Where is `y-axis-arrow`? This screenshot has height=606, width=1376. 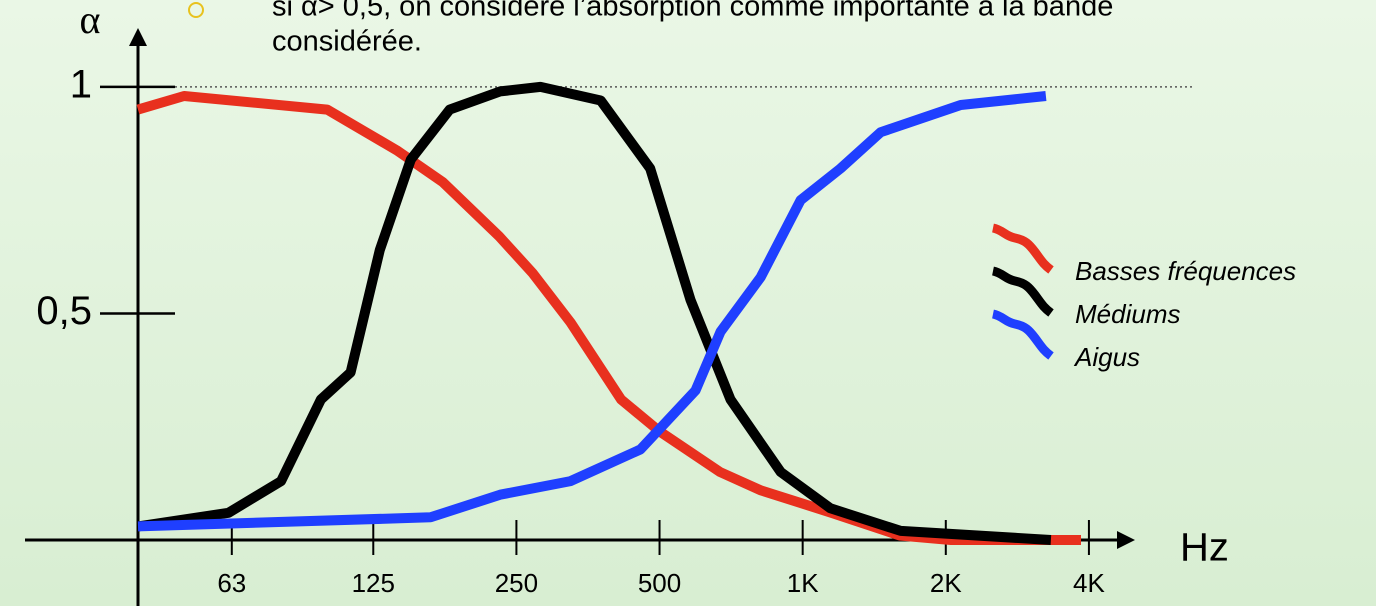
y-axis-arrow is located at coordinates (138, 37).